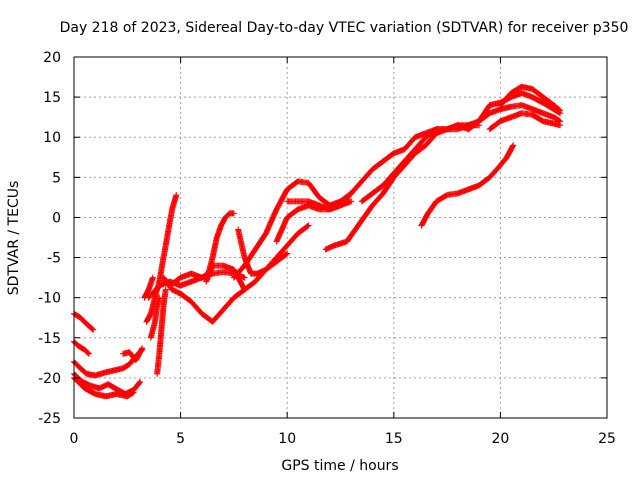 This screenshot has width=640, height=480. I want to click on y-tick-label: 10, so click(52, 138).